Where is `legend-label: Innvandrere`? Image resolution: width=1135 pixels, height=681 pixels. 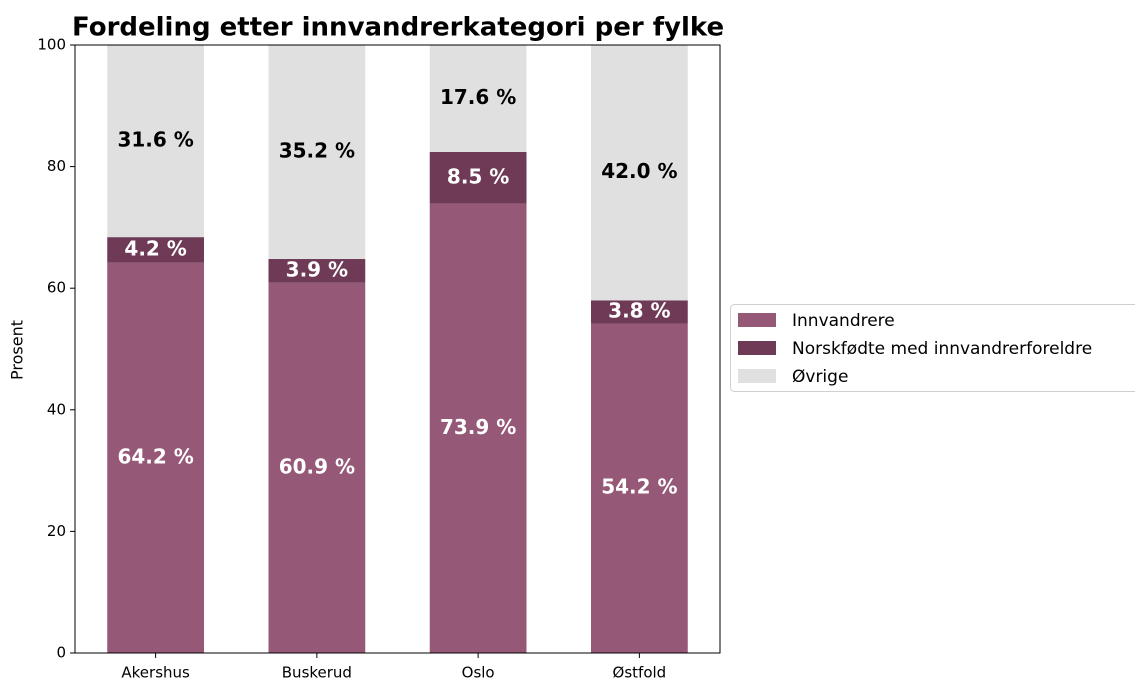 legend-label: Innvandrere is located at coordinates (843, 321).